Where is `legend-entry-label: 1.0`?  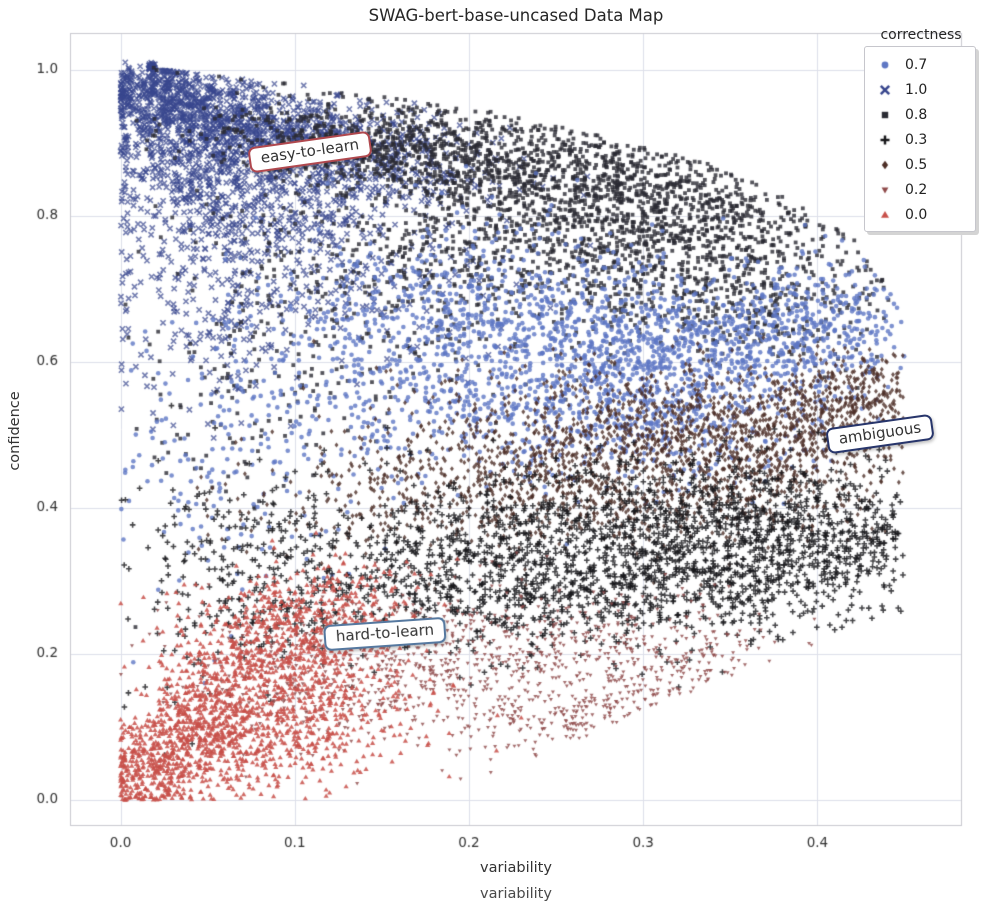
legend-entry-label: 1.0 is located at coordinates (916, 89).